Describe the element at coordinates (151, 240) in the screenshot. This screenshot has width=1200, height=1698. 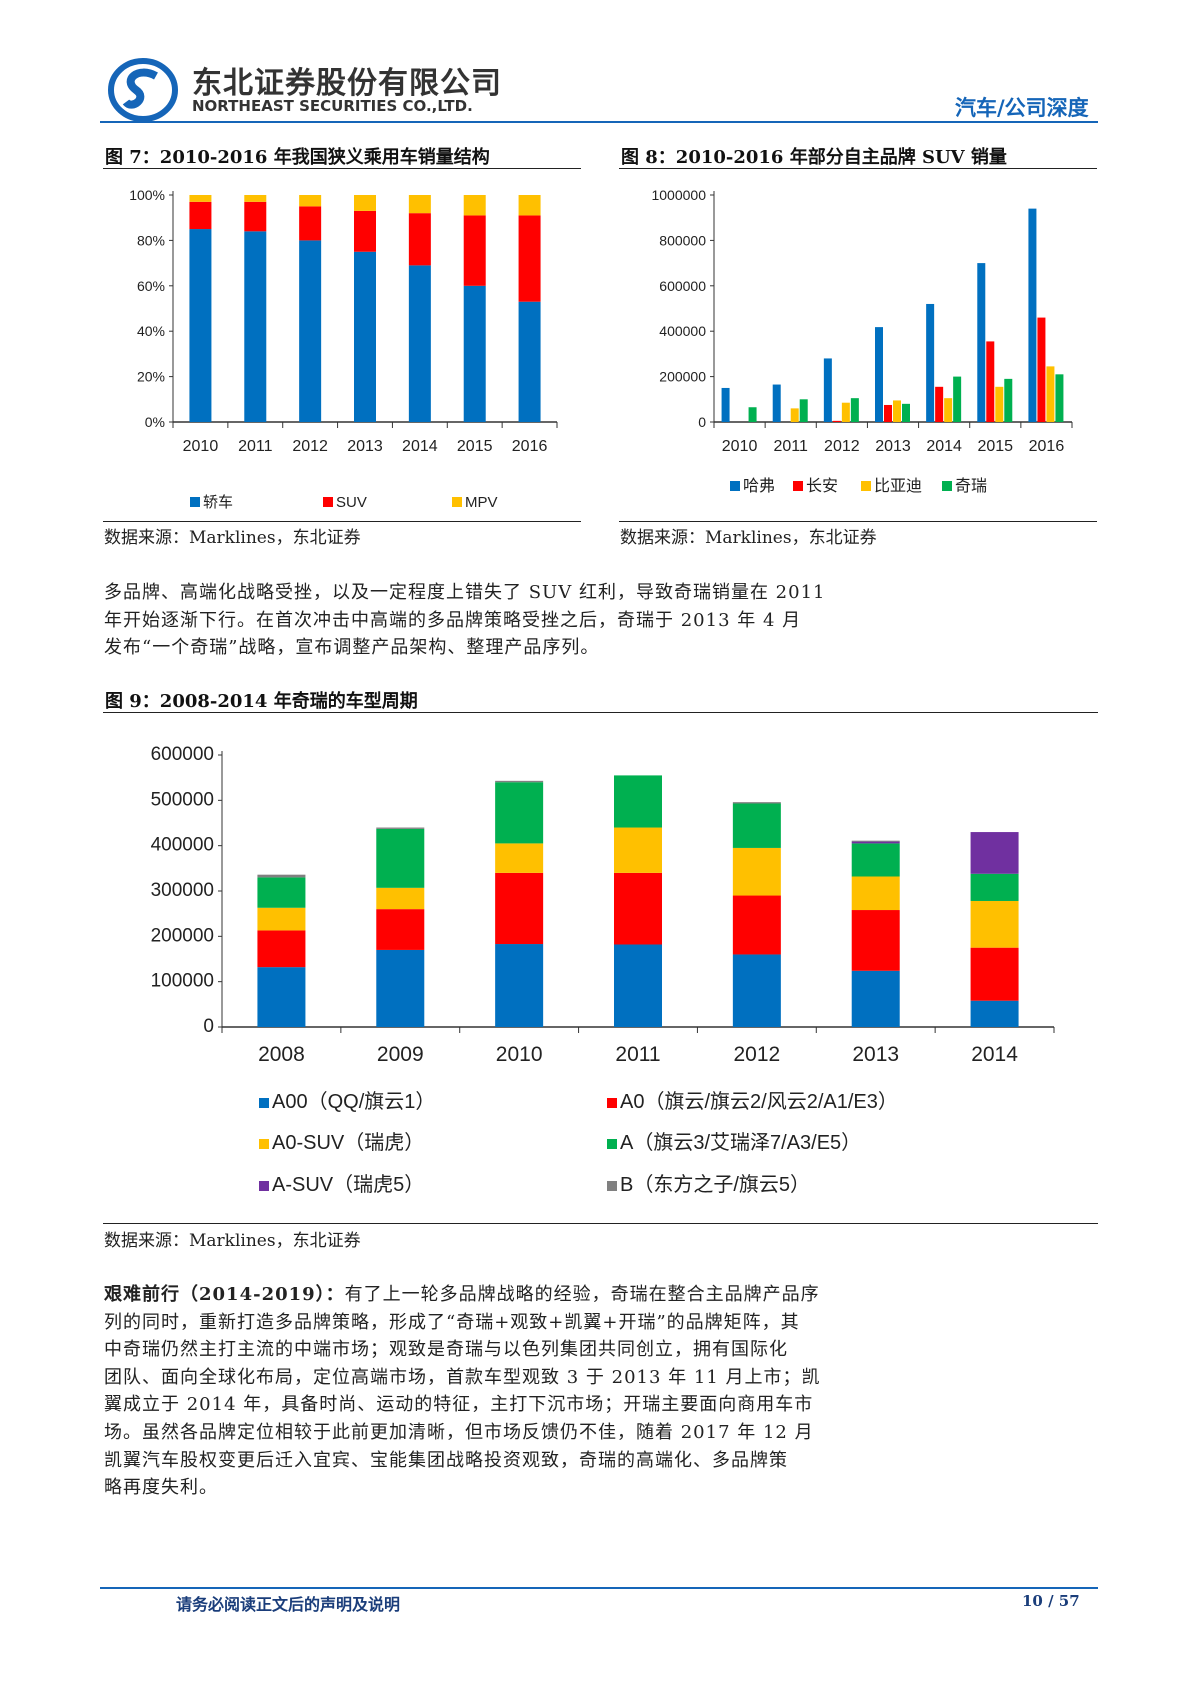
I see `y-tick-label: 80%` at that location.